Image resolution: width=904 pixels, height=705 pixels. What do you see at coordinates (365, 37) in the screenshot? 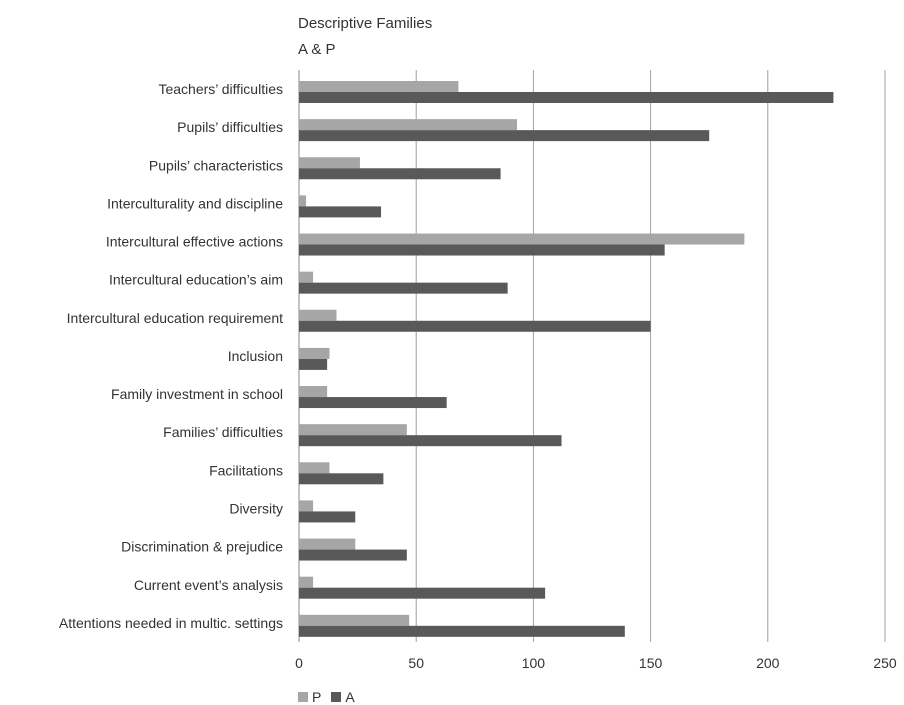
I see `chart-title-block: Descriptive Families A & P` at bounding box center [365, 37].